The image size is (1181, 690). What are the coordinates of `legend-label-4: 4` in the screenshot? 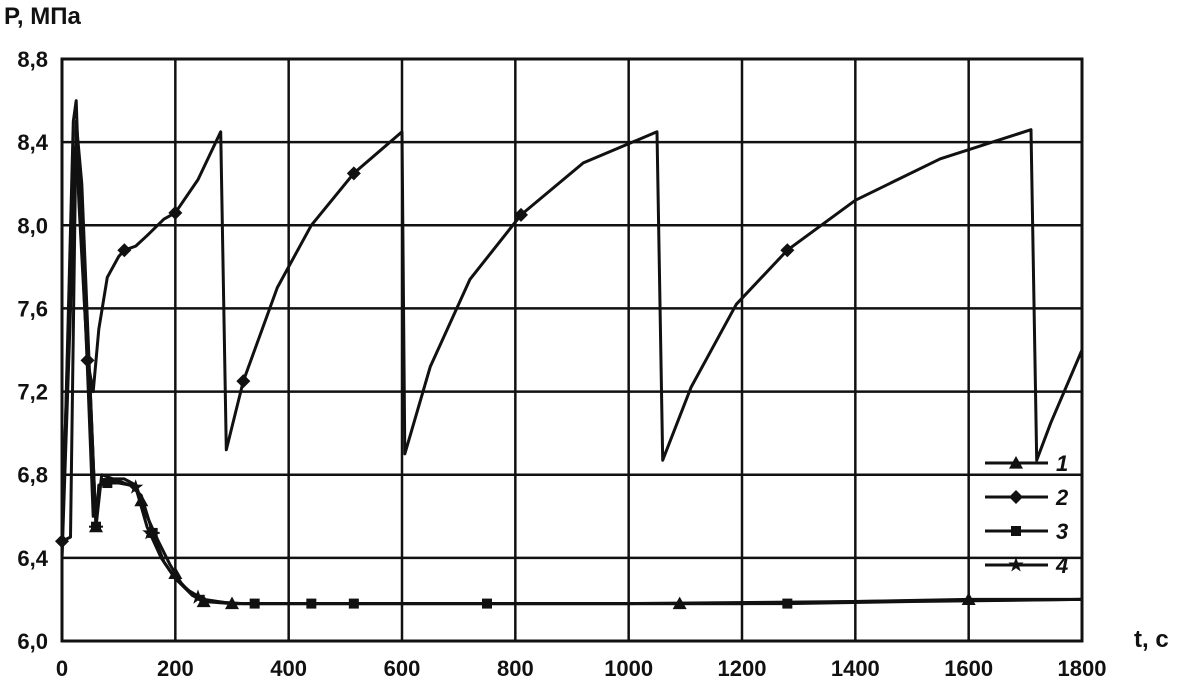 It's located at (1061, 565).